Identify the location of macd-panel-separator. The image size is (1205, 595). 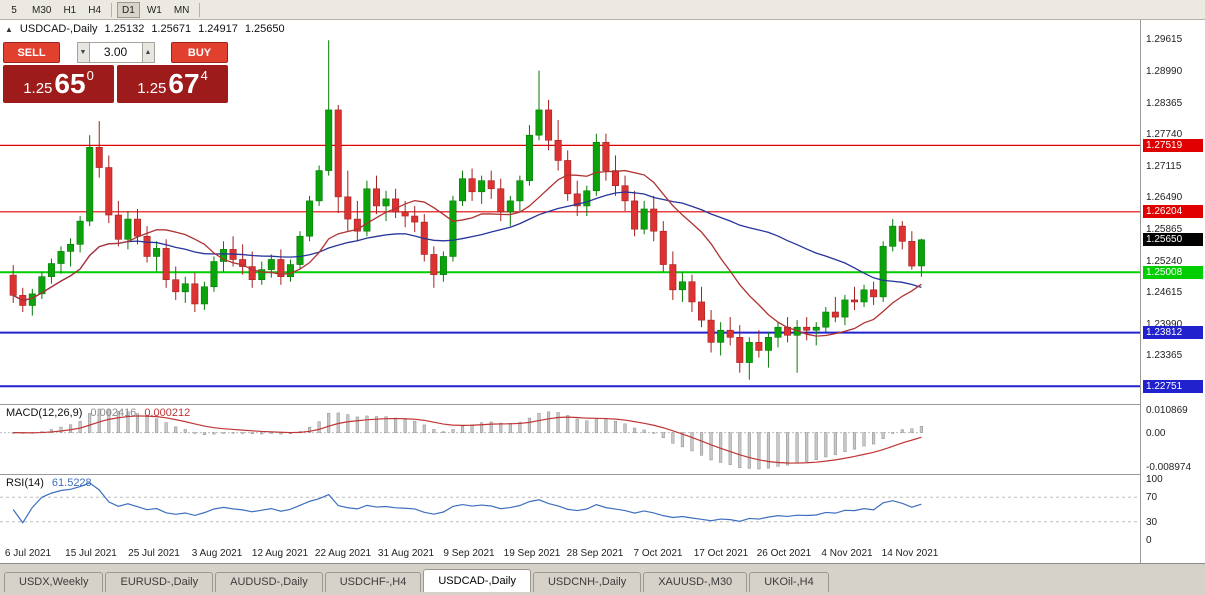
(602, 404).